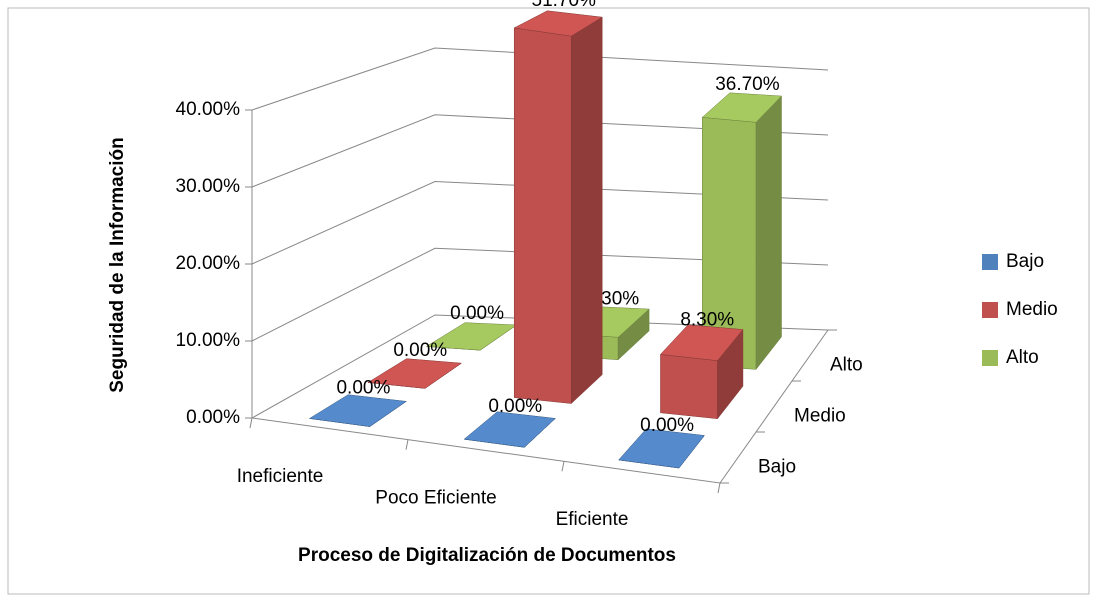 This screenshot has height=601, width=1098. What do you see at coordinates (1032, 309) in the screenshot?
I see `legend-label: Medio` at bounding box center [1032, 309].